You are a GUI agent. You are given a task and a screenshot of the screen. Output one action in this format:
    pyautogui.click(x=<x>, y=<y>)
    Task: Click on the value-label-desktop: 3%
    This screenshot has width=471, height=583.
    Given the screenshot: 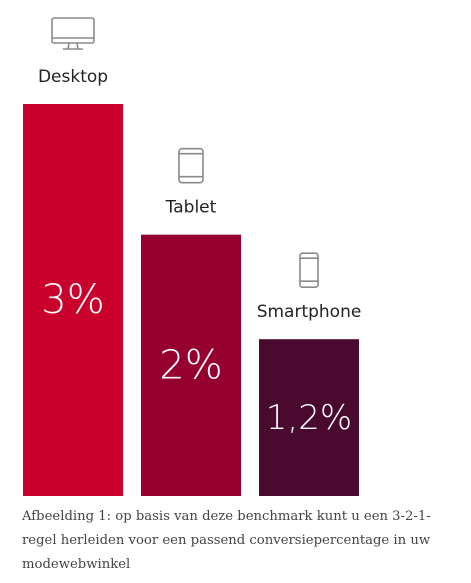 What is the action you would take?
    pyautogui.click(x=72, y=300)
    